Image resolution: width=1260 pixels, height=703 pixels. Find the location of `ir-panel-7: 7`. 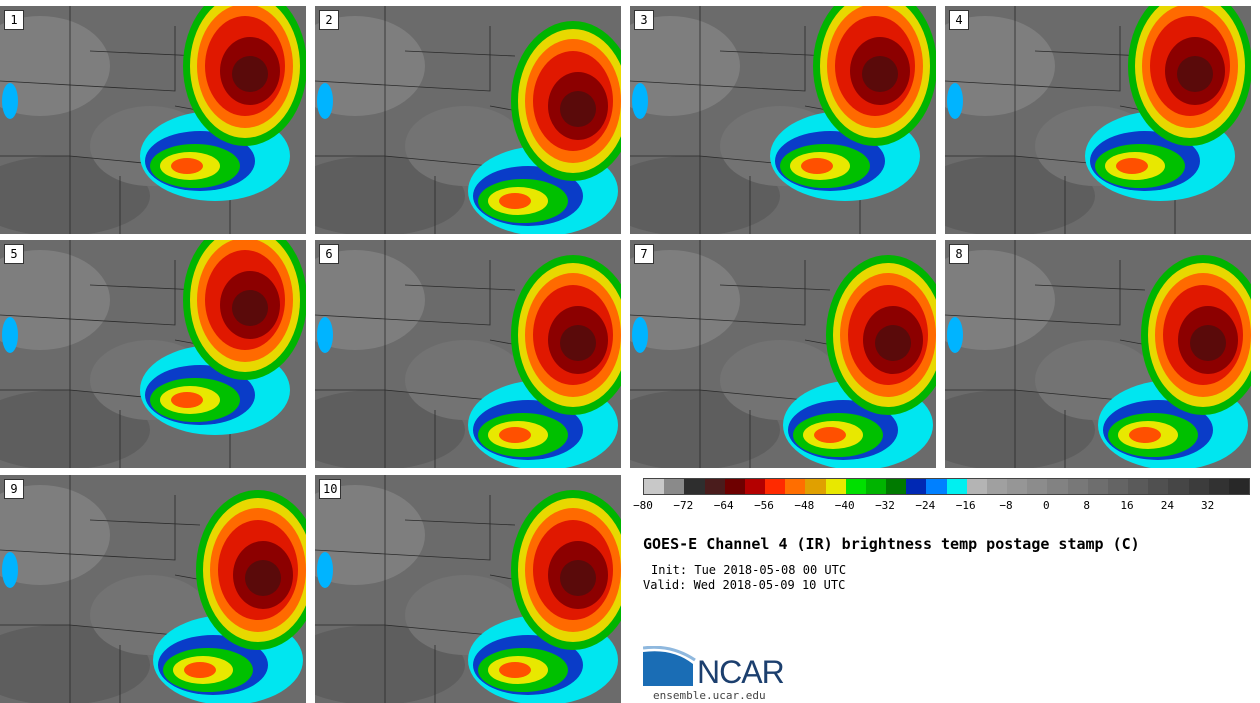

ir-panel-7: 7 is located at coordinates (783, 354).